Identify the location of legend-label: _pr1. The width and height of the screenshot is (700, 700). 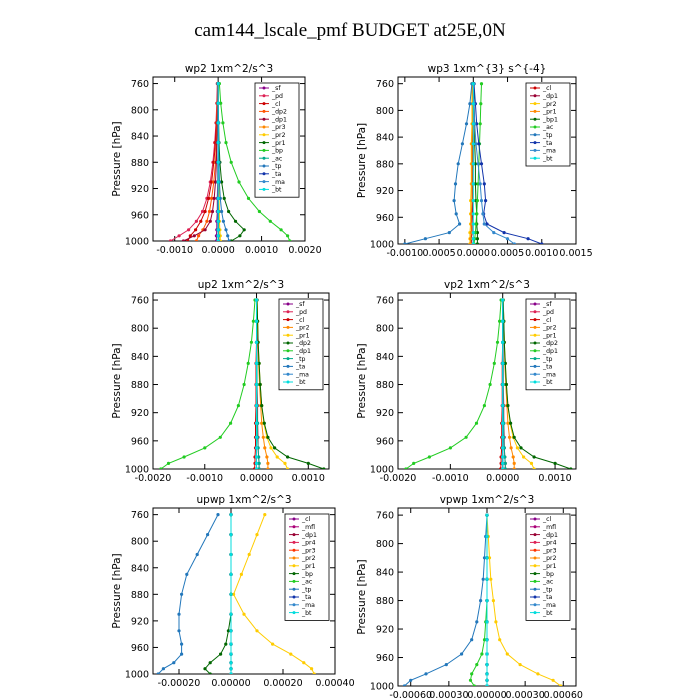
(302, 335).